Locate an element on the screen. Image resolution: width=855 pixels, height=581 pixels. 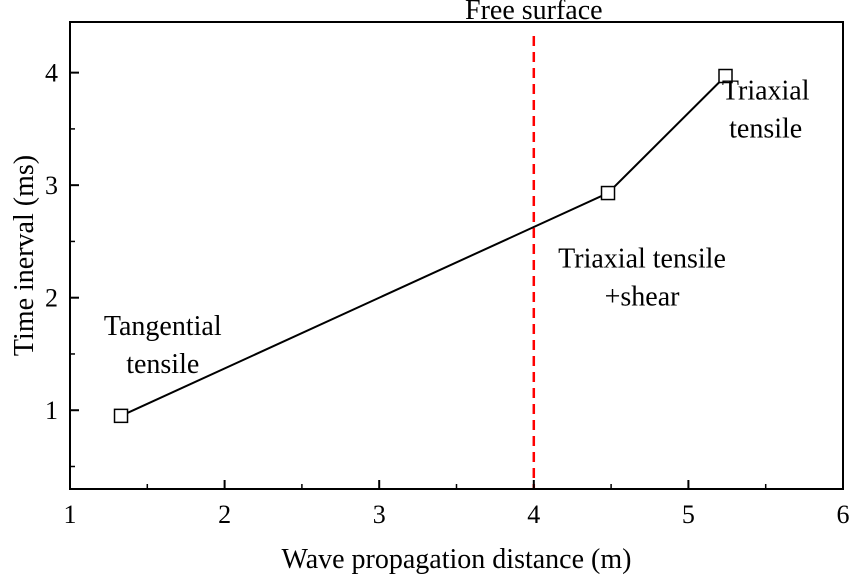
free-surface-label: Free surface is located at coordinates (534, 13).